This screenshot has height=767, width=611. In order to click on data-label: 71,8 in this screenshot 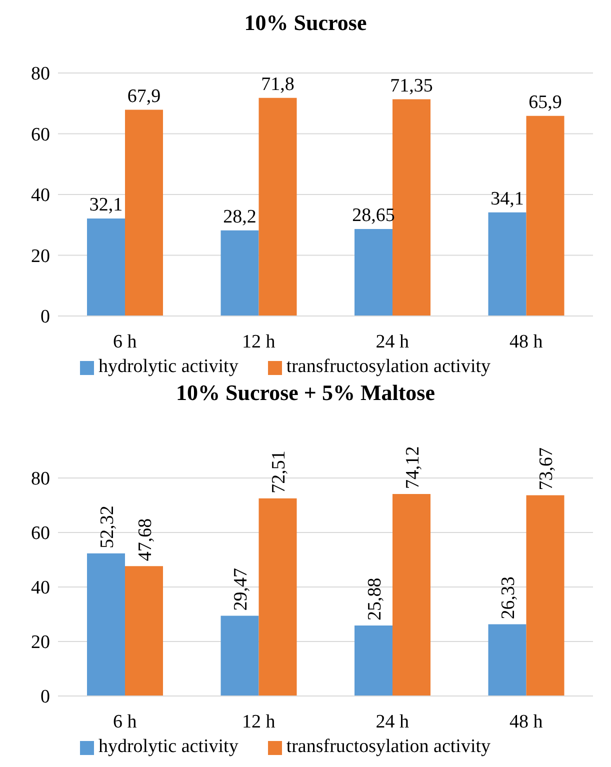, I will do `click(277, 84)`.